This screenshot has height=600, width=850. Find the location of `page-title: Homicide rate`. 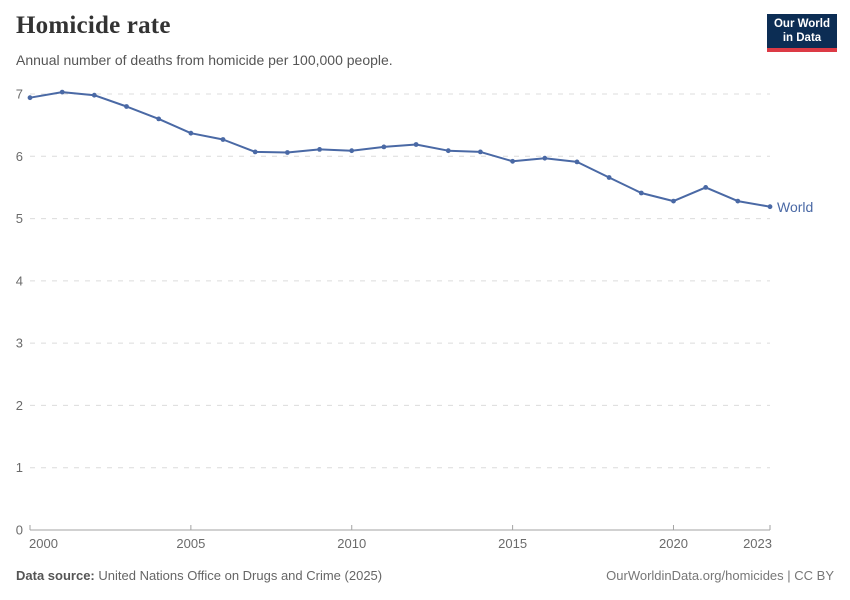

page-title: Homicide rate is located at coordinates (93, 25).